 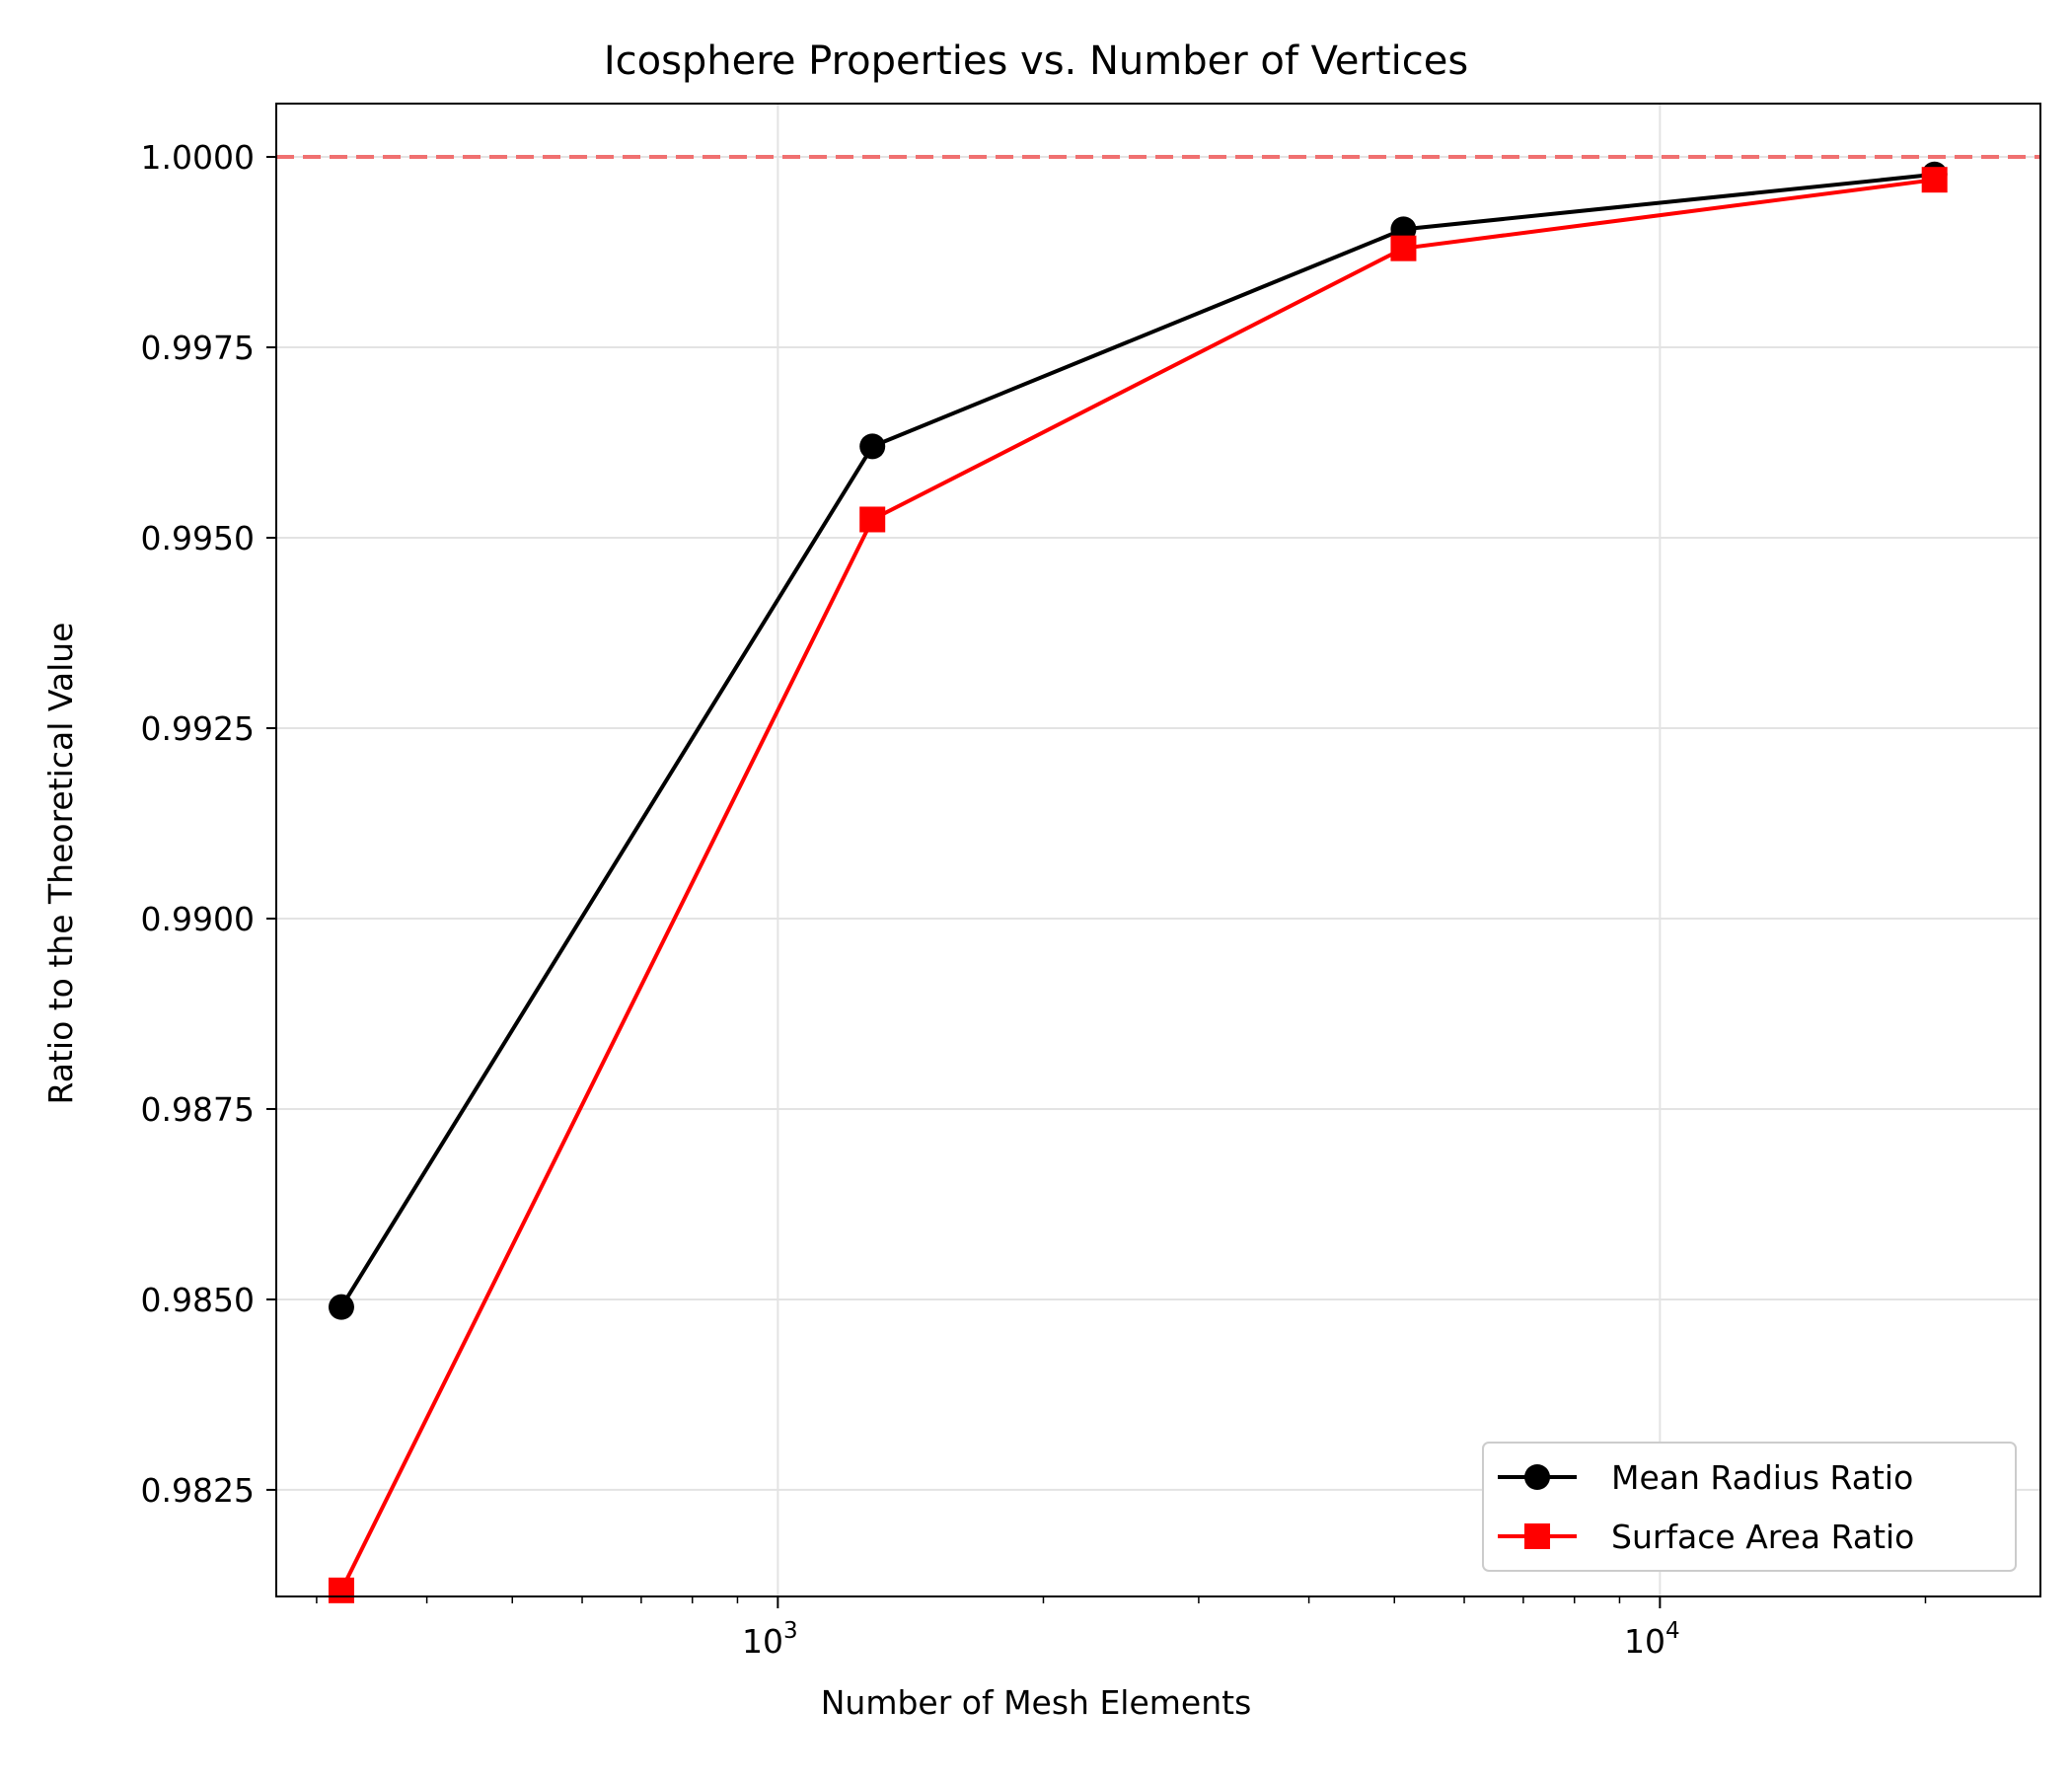 I want to click on x-tick-label-exponent: 4, so click(x=1673, y=1631).